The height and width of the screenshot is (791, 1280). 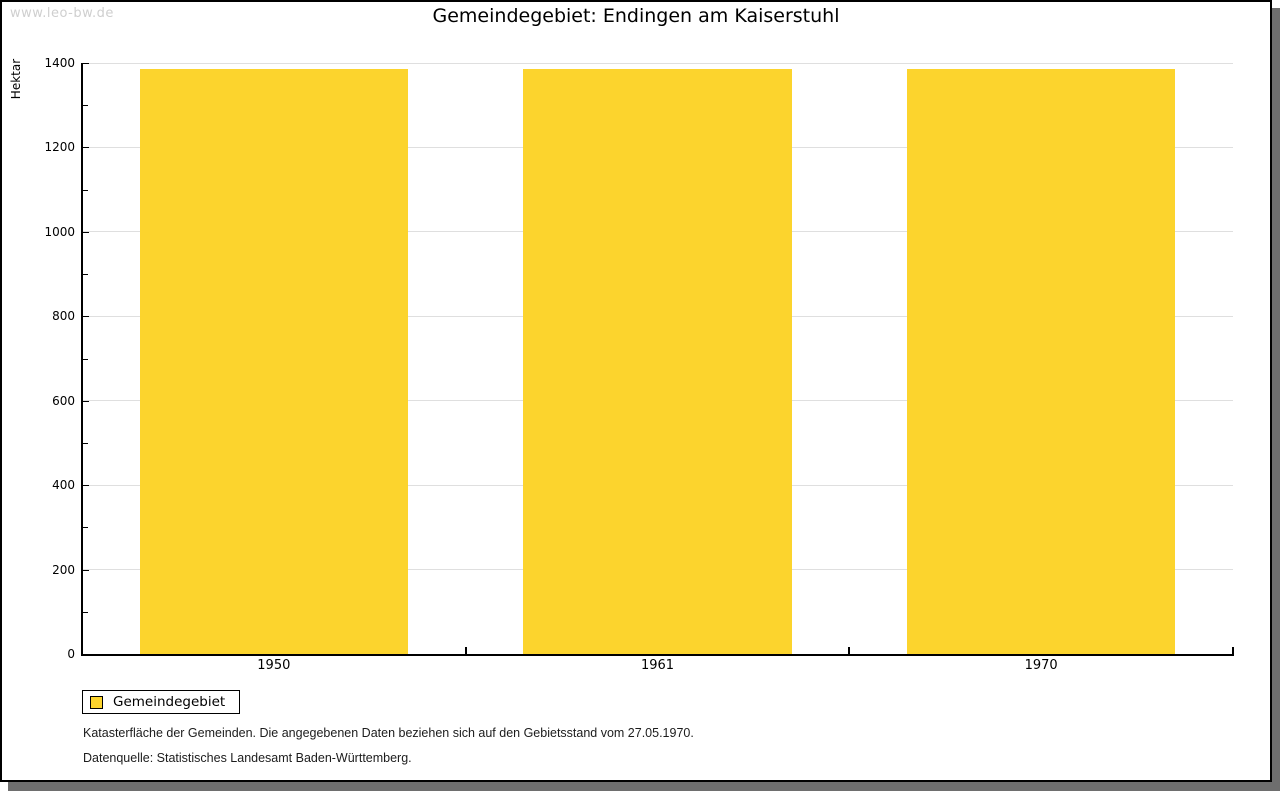 What do you see at coordinates (62, 13) in the screenshot?
I see `watermark: www.leo-bw.de` at bounding box center [62, 13].